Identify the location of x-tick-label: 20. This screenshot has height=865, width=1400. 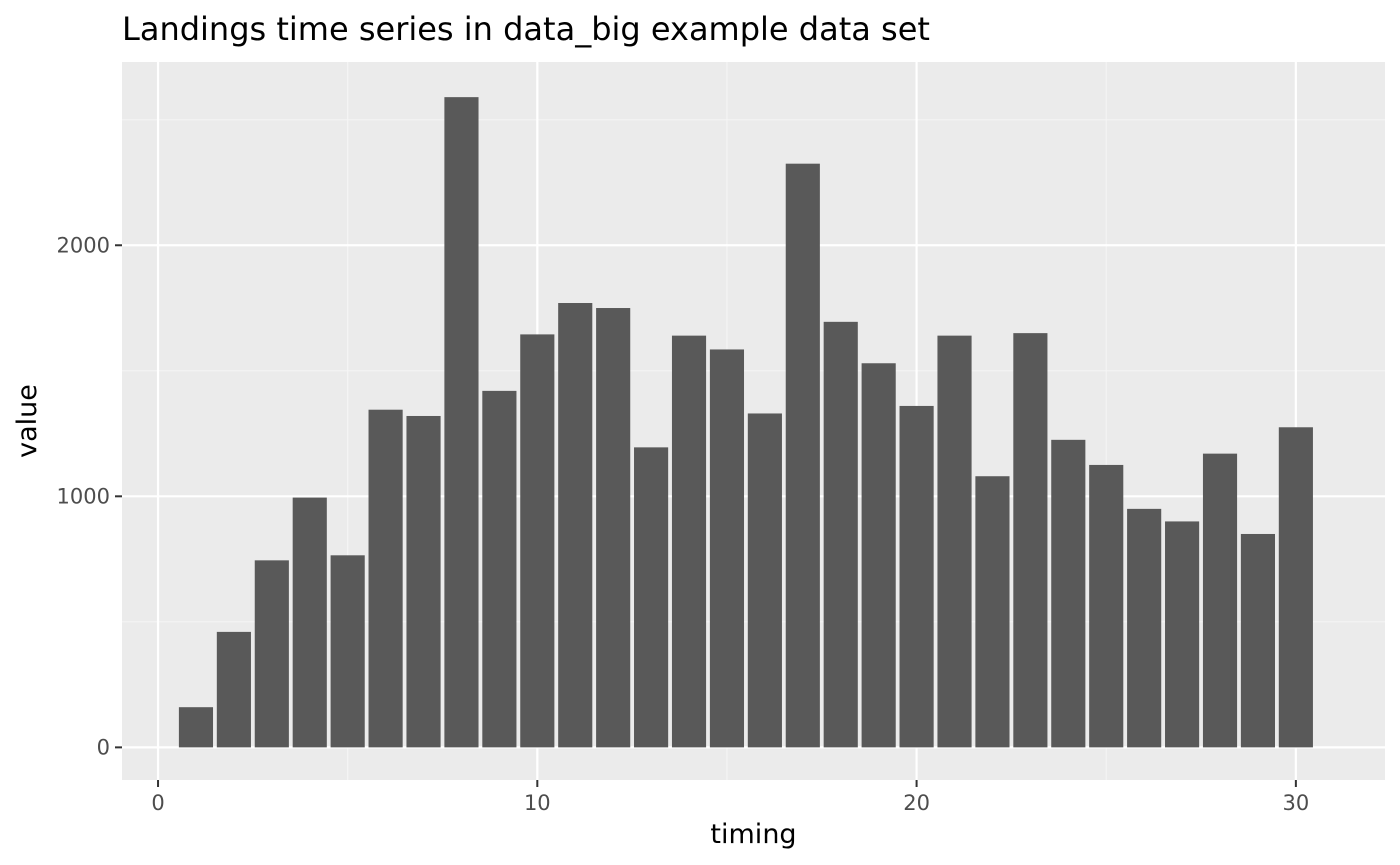
(916, 803).